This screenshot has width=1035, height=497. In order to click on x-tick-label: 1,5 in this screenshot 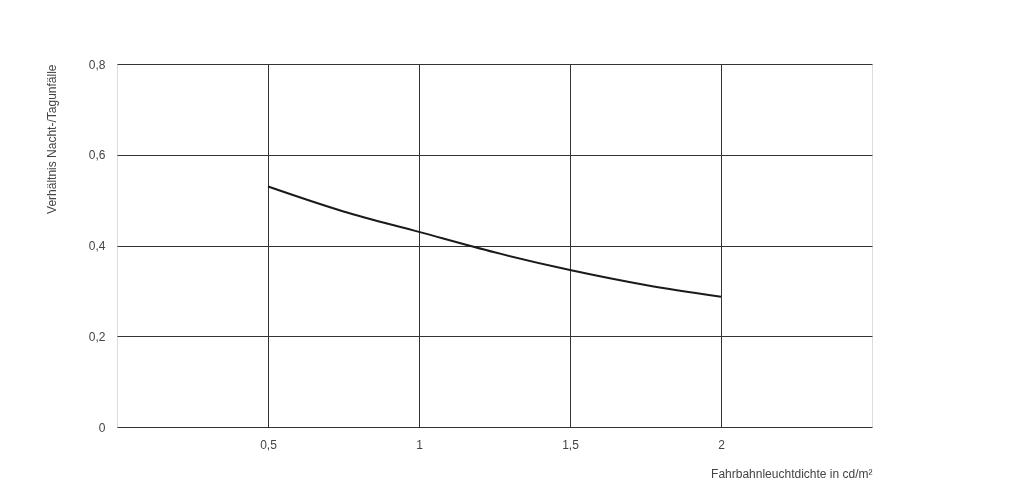, I will do `click(571, 444)`.